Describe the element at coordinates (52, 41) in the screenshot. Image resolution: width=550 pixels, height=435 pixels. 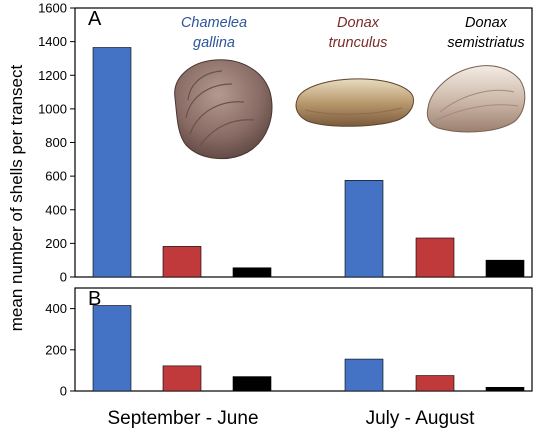
I see `y-tick-label: 1400` at that location.